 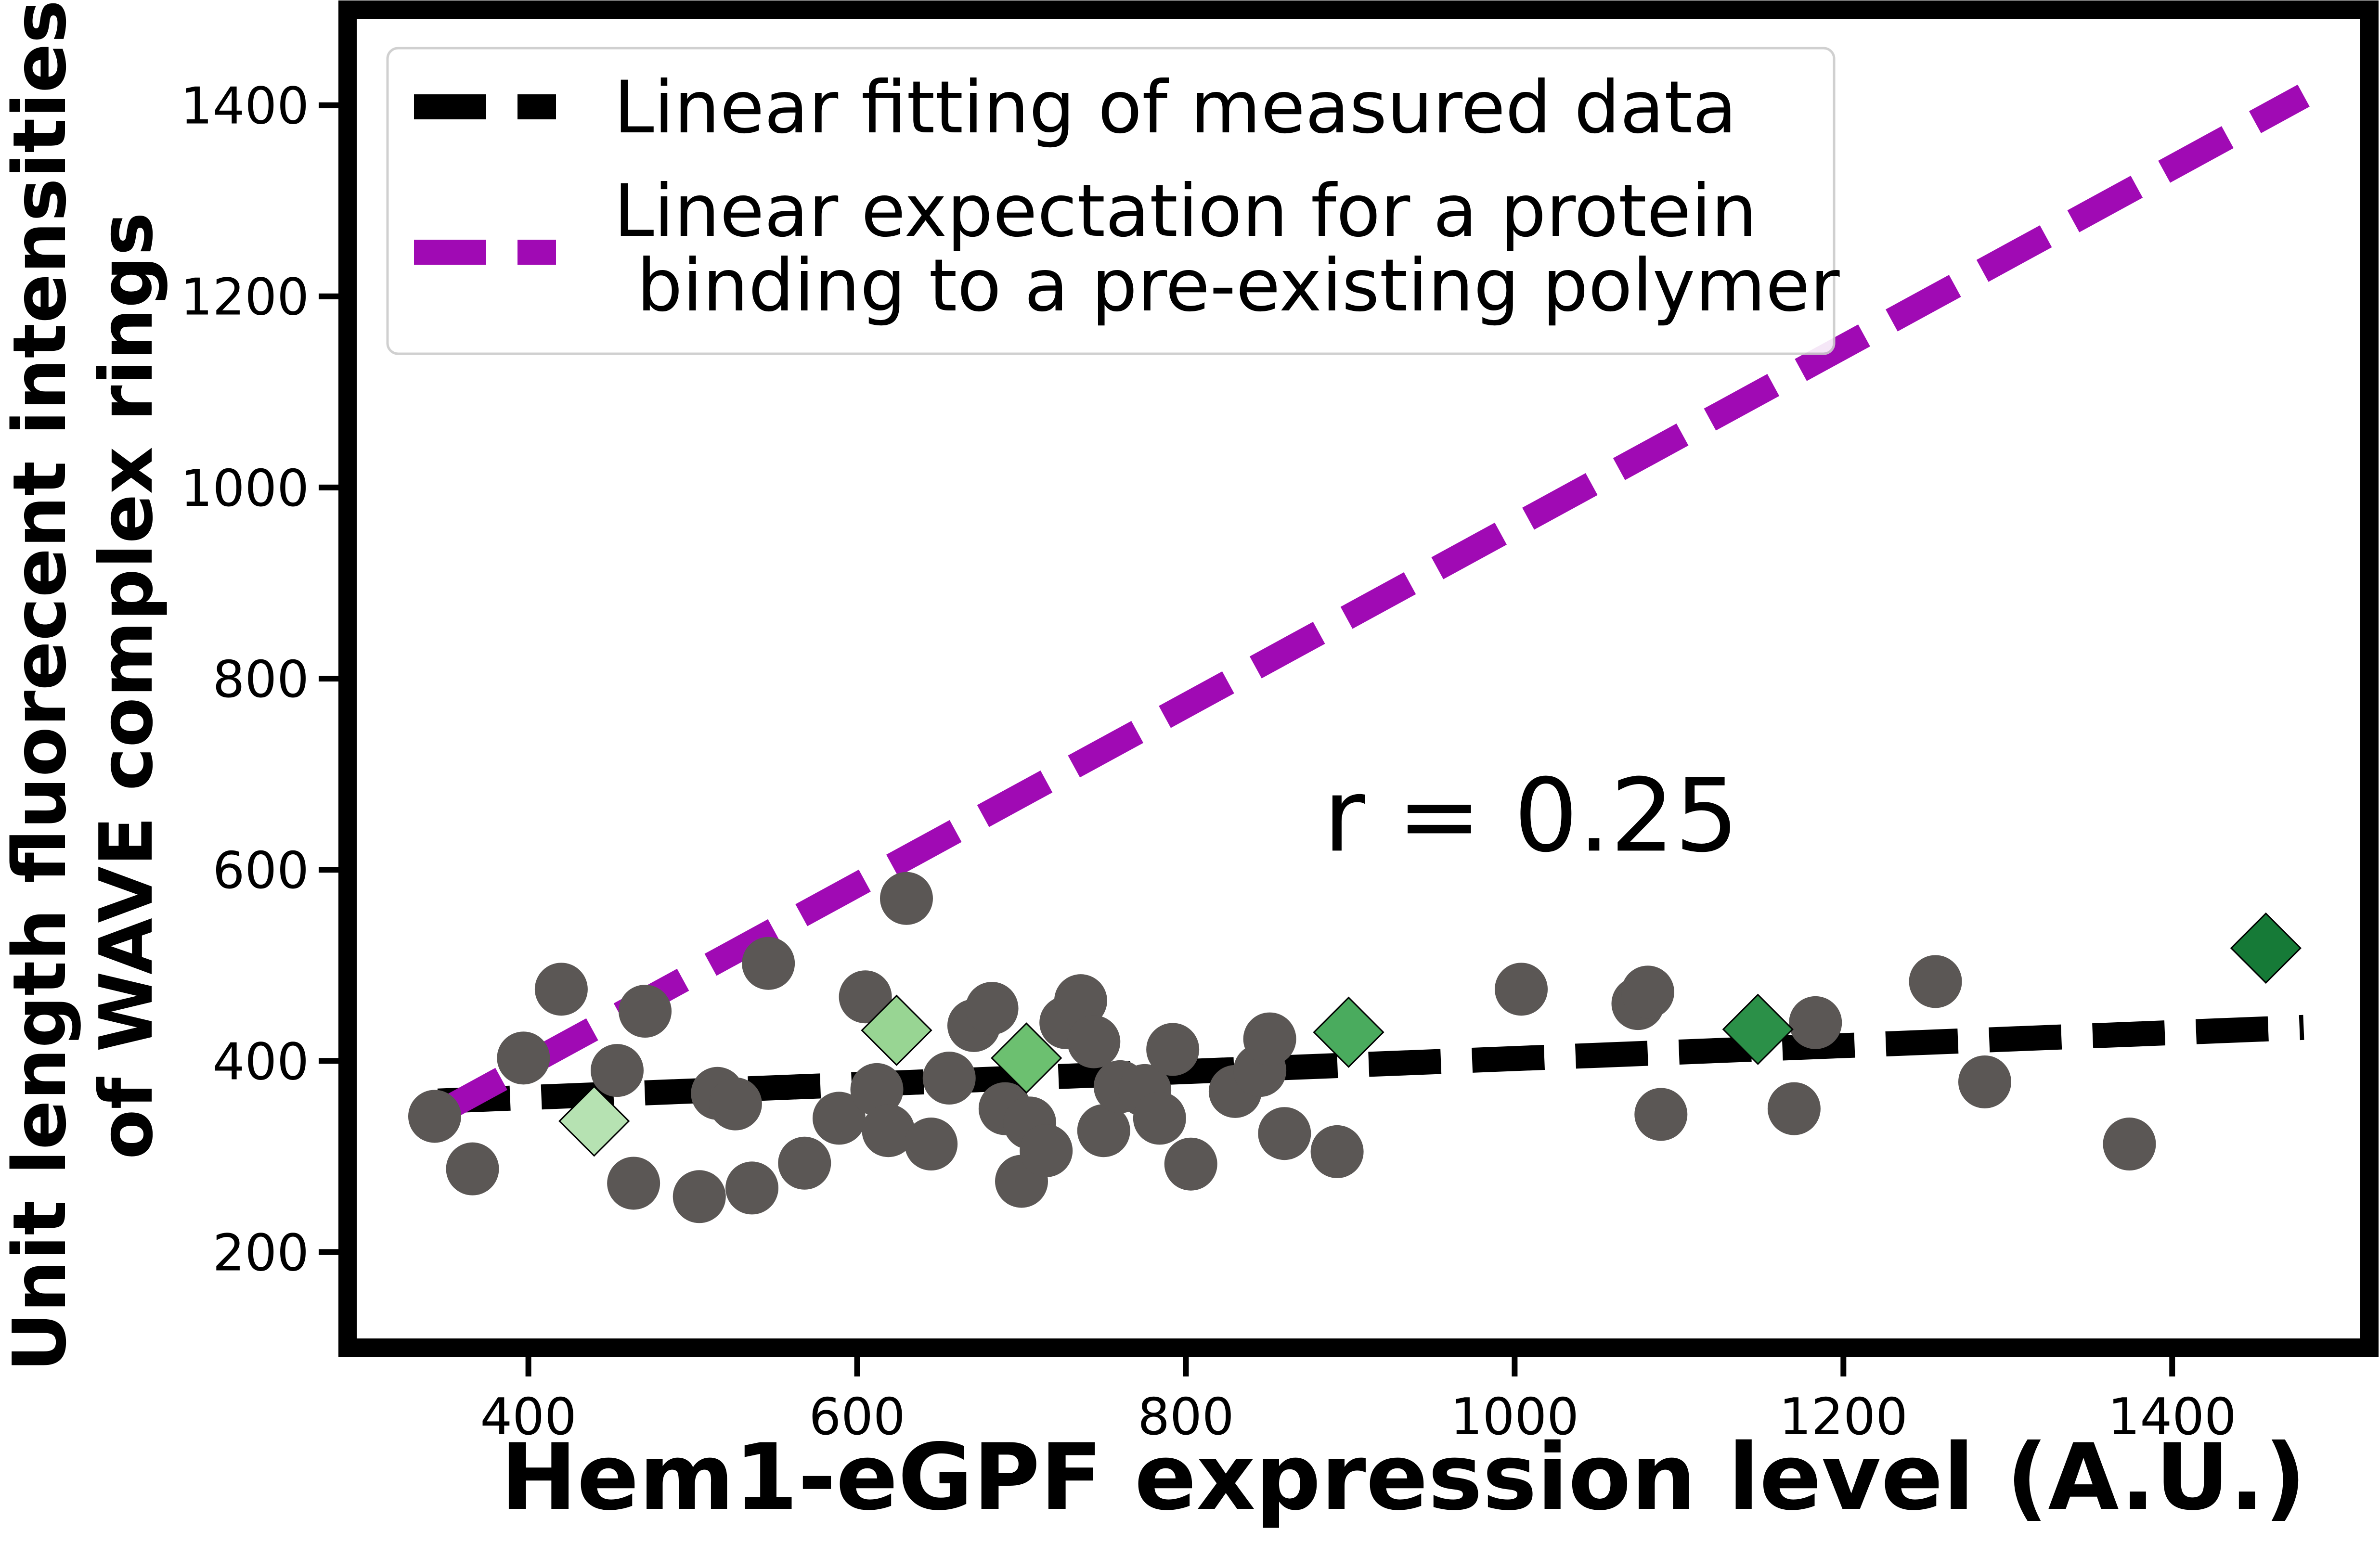 I want to click on legend-label-expectation-line-2: binding to a pre-existing polymer, so click(x=1227, y=286).